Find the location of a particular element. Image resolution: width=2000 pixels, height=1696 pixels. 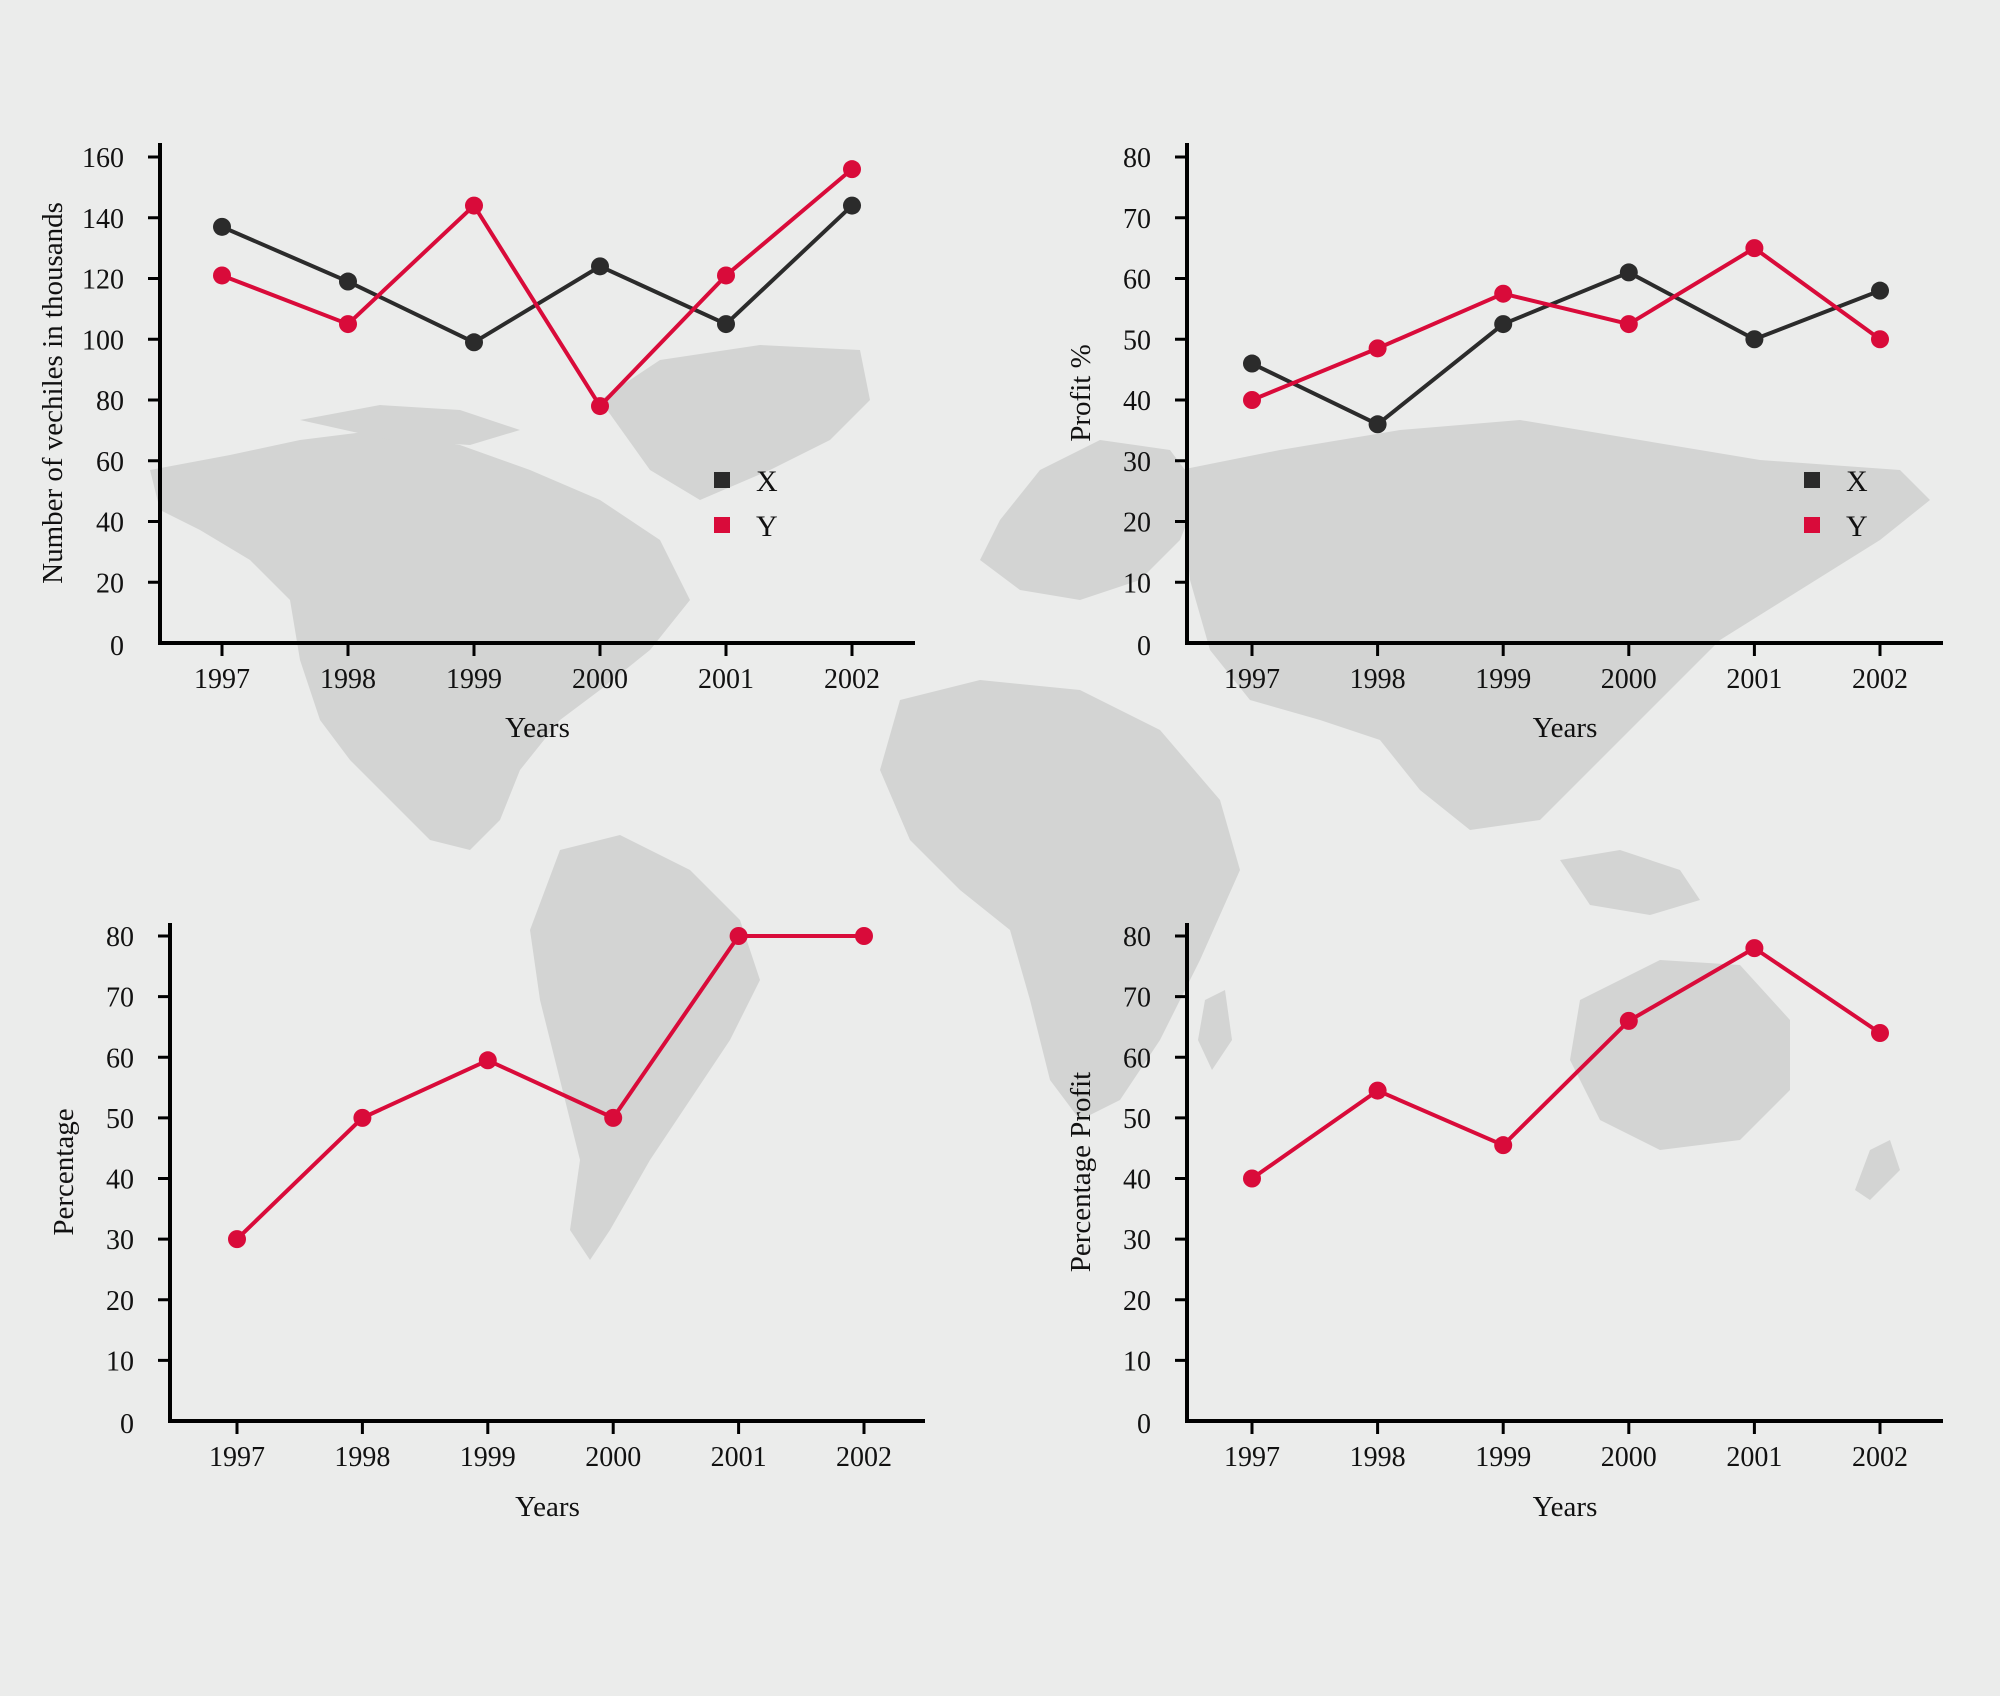

y-tick-label: 160 is located at coordinates (103, 158).